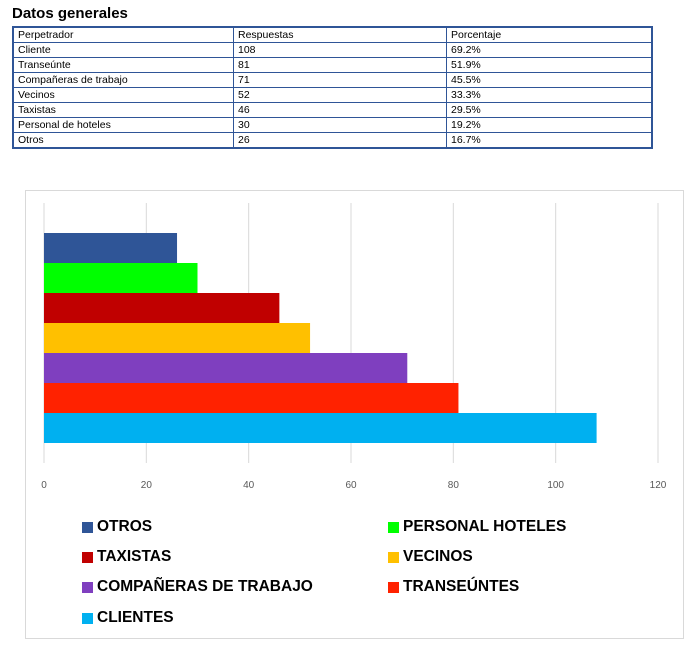 This screenshot has width=700, height=657. I want to click on legend-item: VECINOS, so click(430, 557).